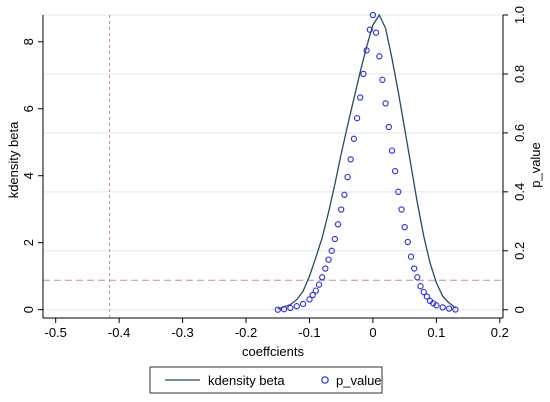 The height and width of the screenshot is (402, 550). Describe the element at coordinates (372, 332) in the screenshot. I see `x-tick-label: 0` at that location.